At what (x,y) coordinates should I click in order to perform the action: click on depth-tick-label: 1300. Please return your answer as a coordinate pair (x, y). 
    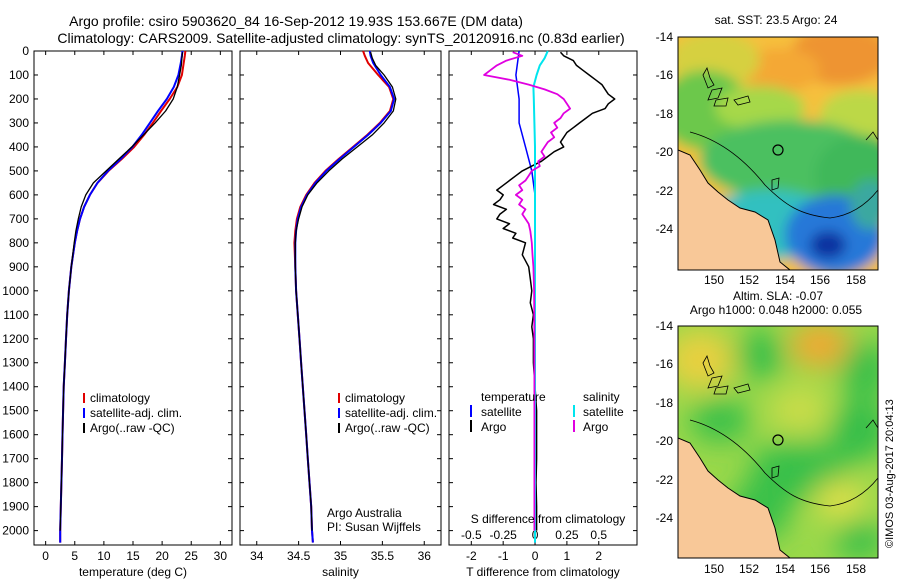
    Looking at the image, I should click on (15, 363).